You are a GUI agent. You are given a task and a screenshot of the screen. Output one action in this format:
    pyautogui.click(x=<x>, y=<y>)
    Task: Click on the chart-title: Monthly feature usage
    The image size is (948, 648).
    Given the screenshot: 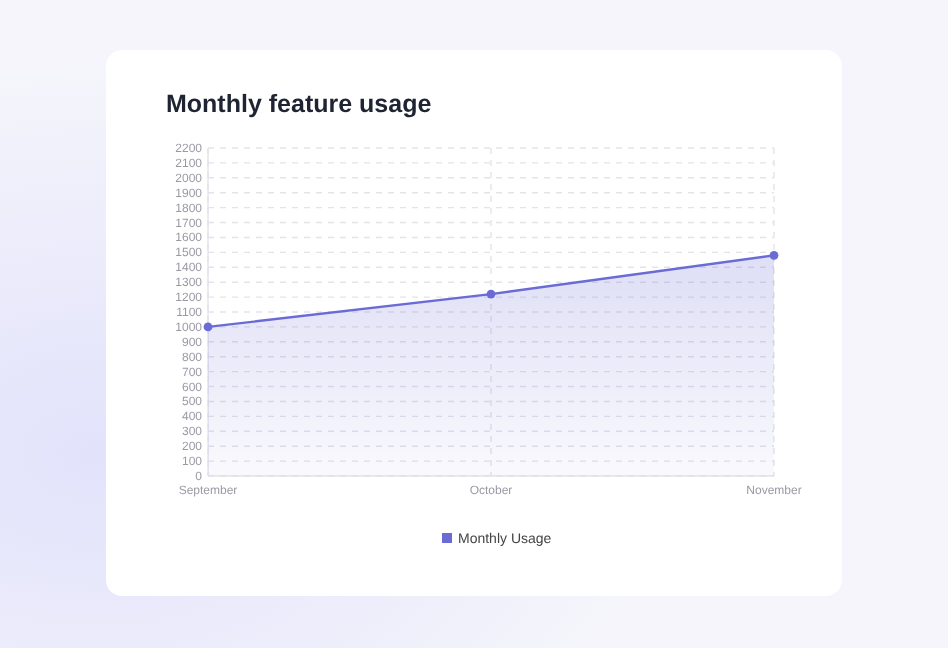 What is the action you would take?
    pyautogui.click(x=299, y=104)
    